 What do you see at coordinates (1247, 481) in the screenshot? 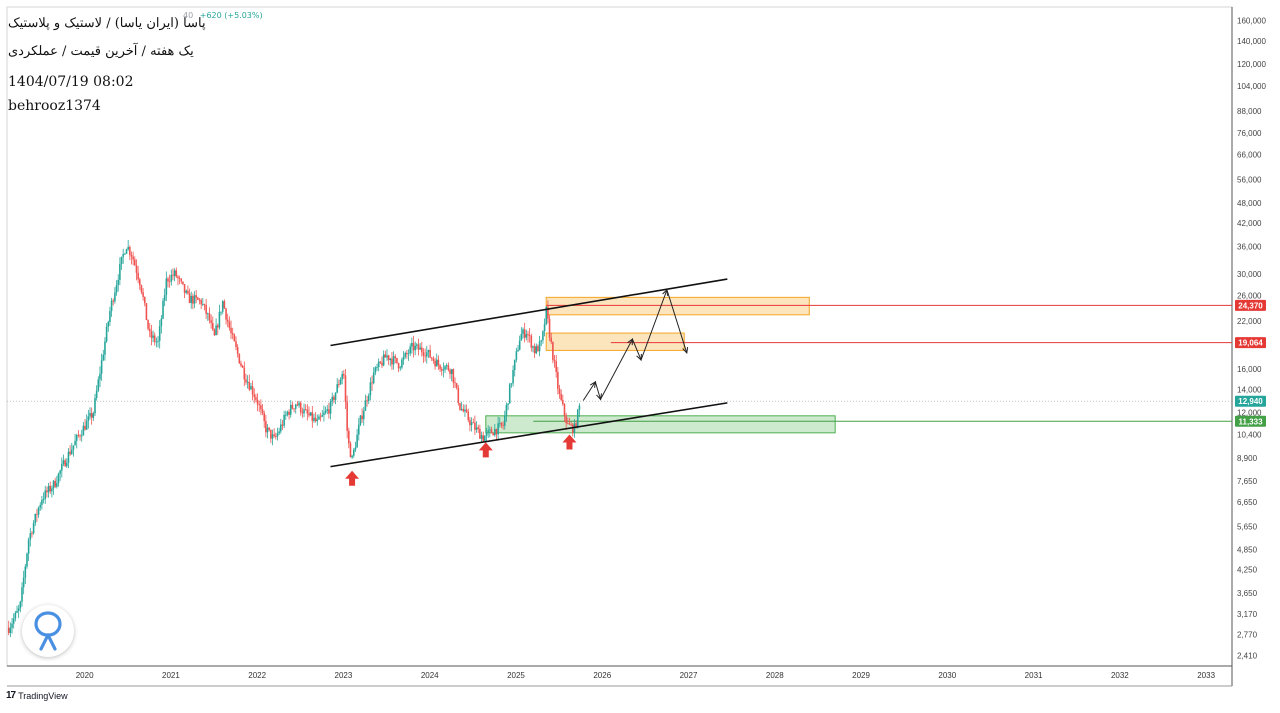
I see `y-tick-label: 7,650` at bounding box center [1247, 481].